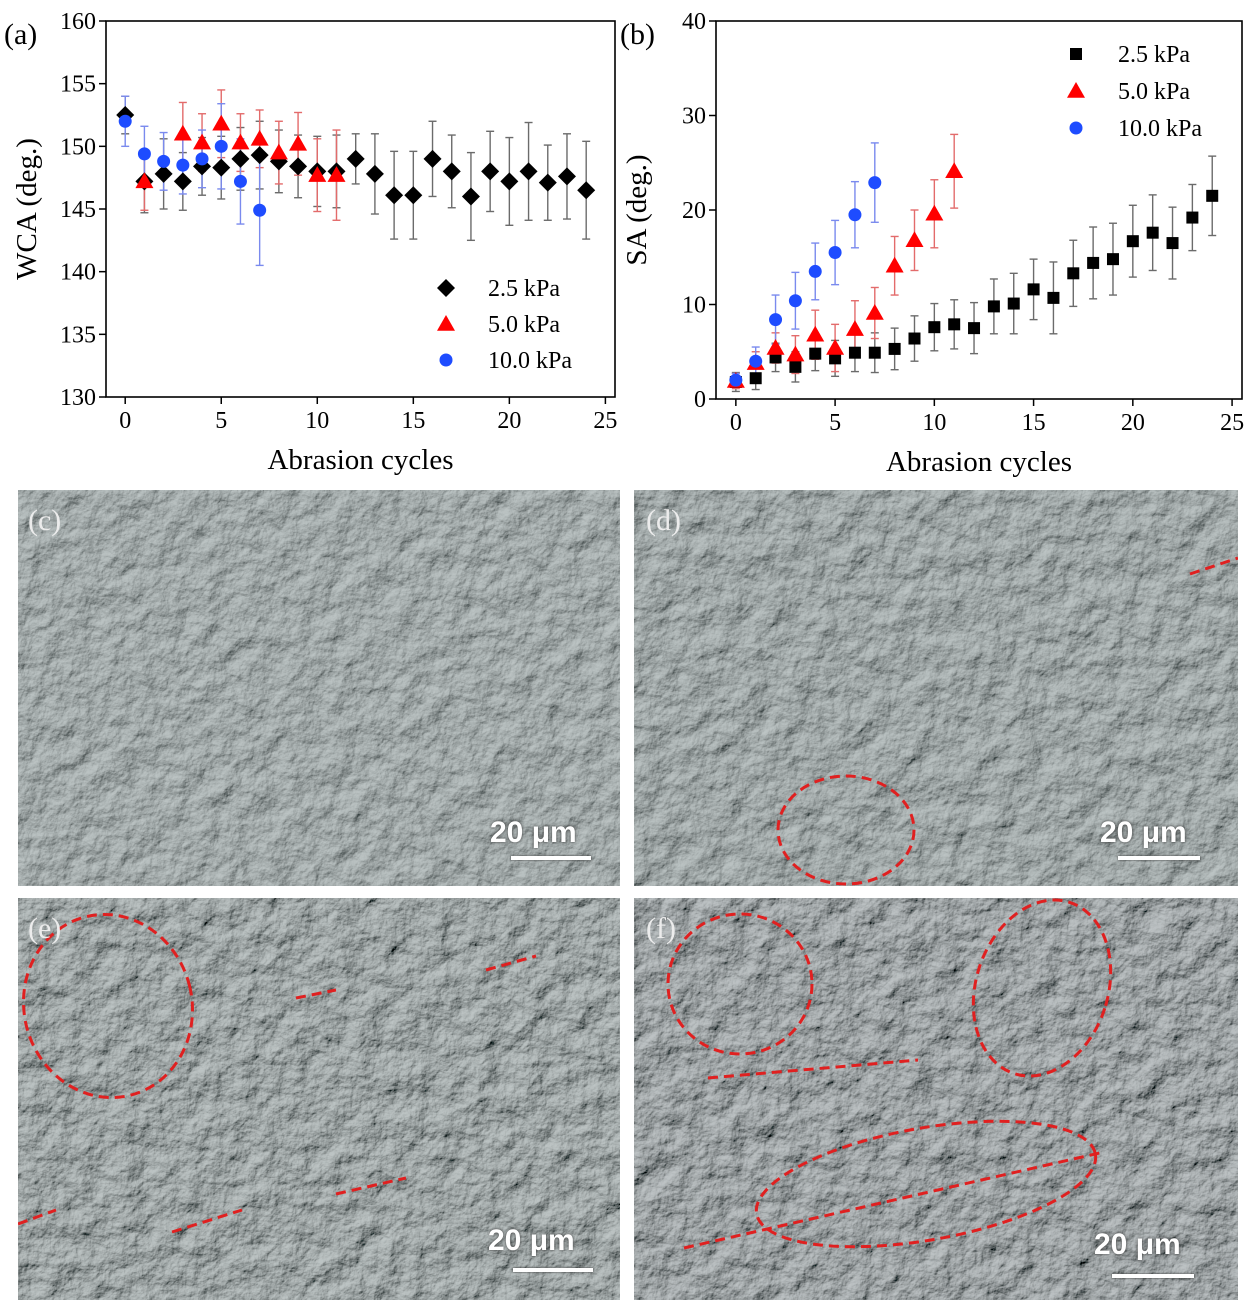  Describe the element at coordinates (1143, 833) in the screenshot. I see `scale-label-d: 20 μm` at that location.